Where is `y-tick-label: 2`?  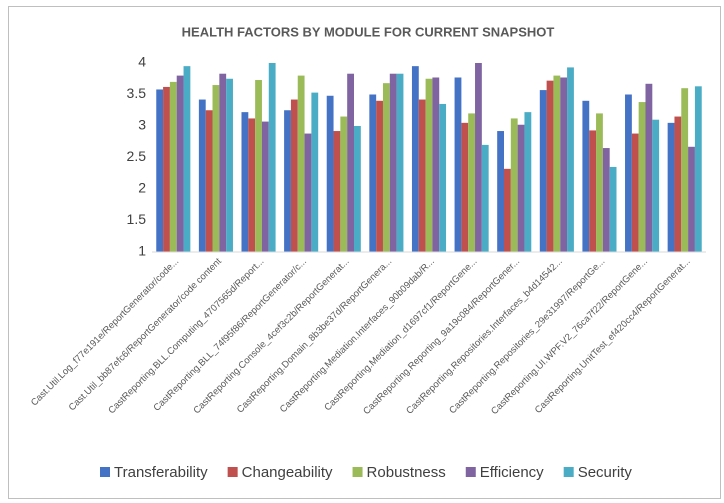
y-tick-label: 2 is located at coordinates (142, 188).